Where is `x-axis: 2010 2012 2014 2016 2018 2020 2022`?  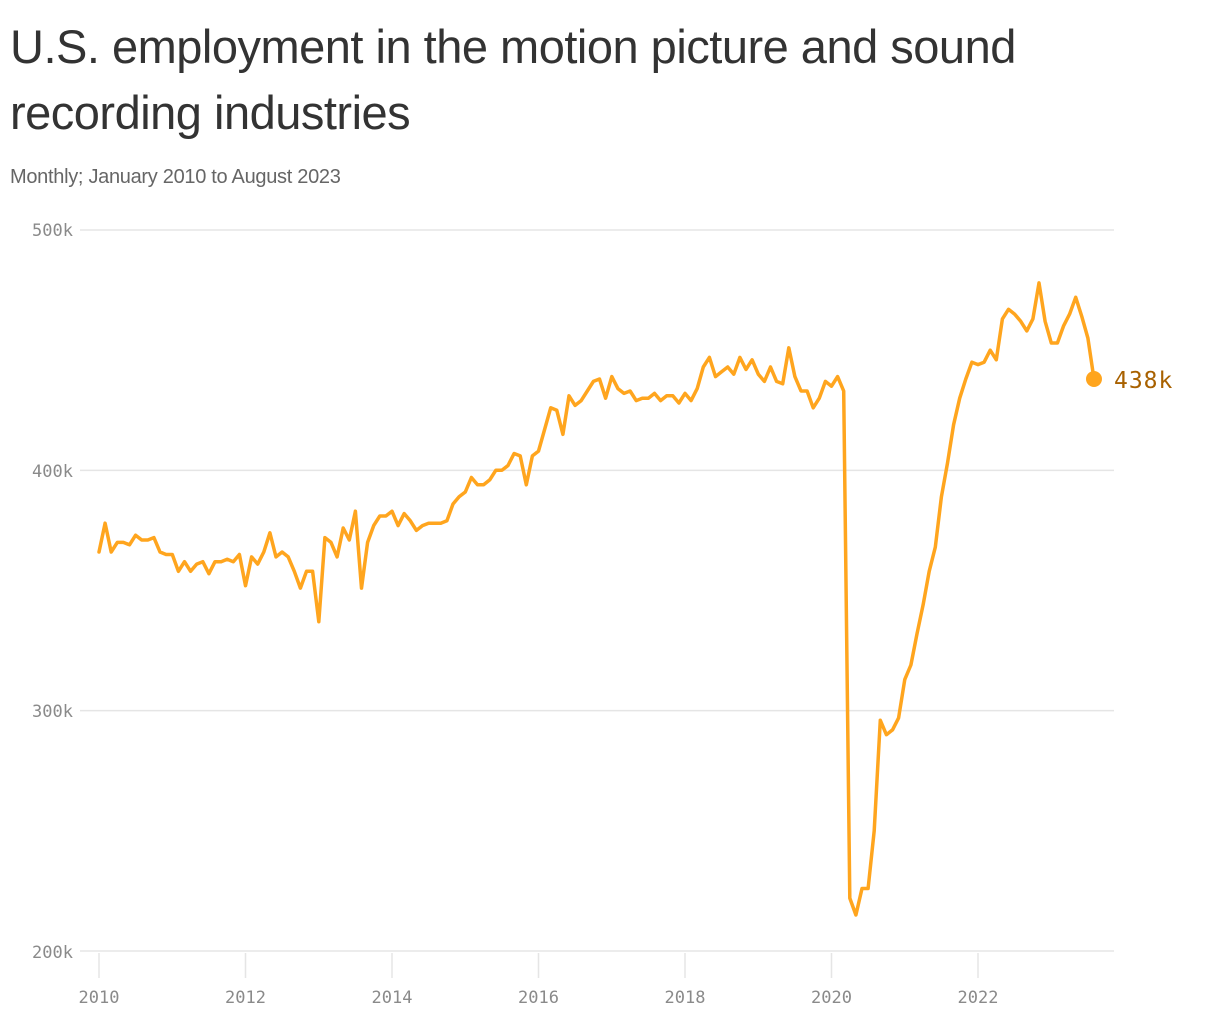 x-axis: 2010 2012 2014 2016 2018 2020 2022 is located at coordinates (539, 998).